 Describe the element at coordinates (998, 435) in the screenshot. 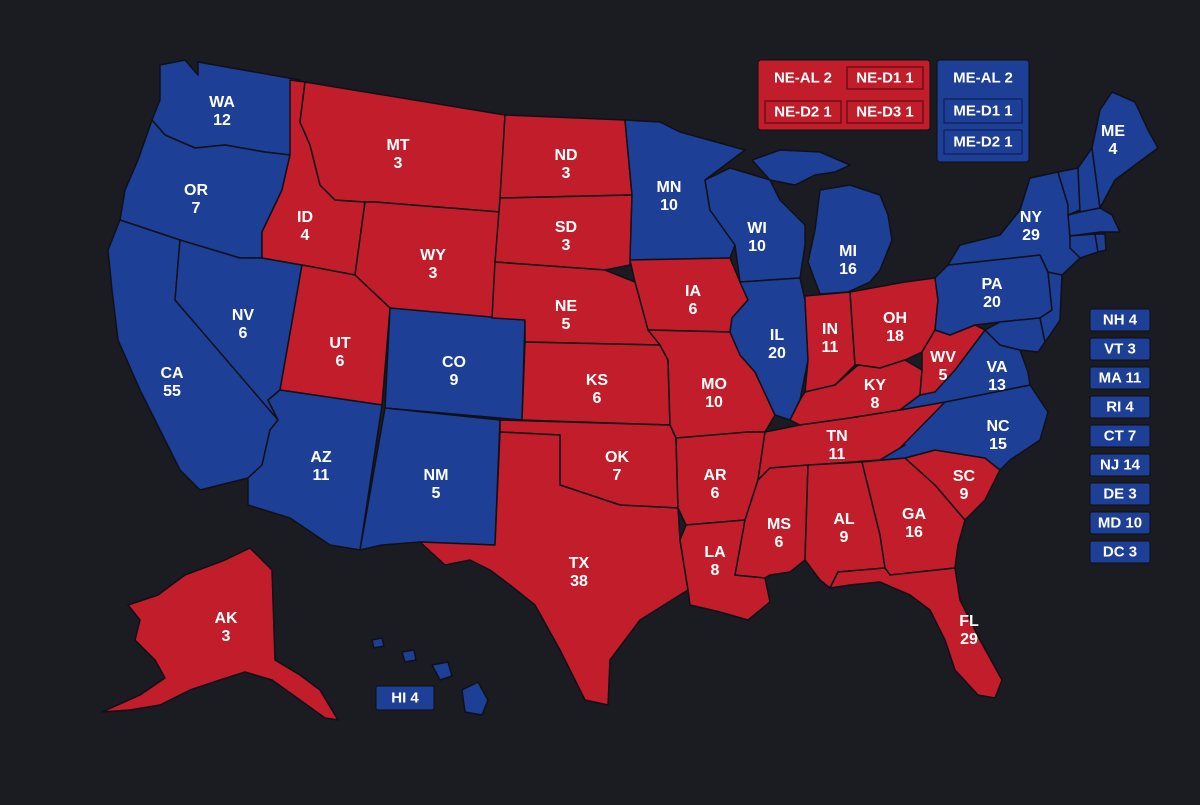

I see `label-nc: NC 15` at that location.